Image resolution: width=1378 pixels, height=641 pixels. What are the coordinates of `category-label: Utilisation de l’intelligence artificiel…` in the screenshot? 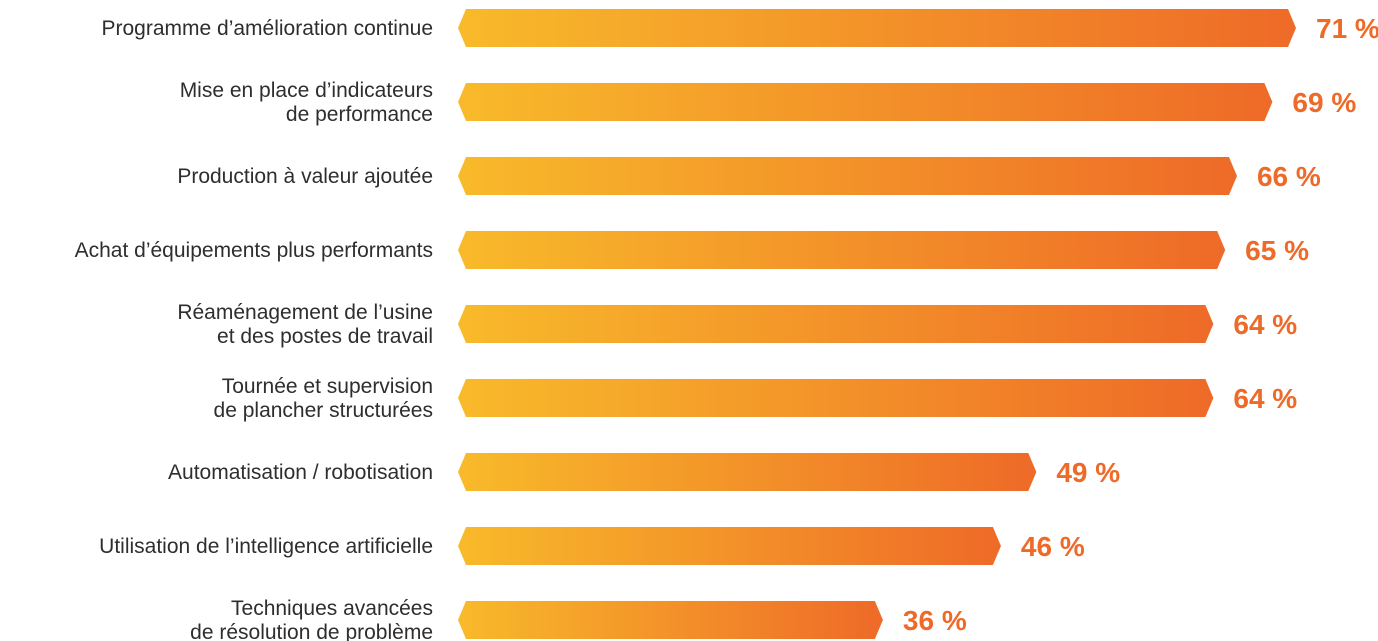 It's located at (266, 546).